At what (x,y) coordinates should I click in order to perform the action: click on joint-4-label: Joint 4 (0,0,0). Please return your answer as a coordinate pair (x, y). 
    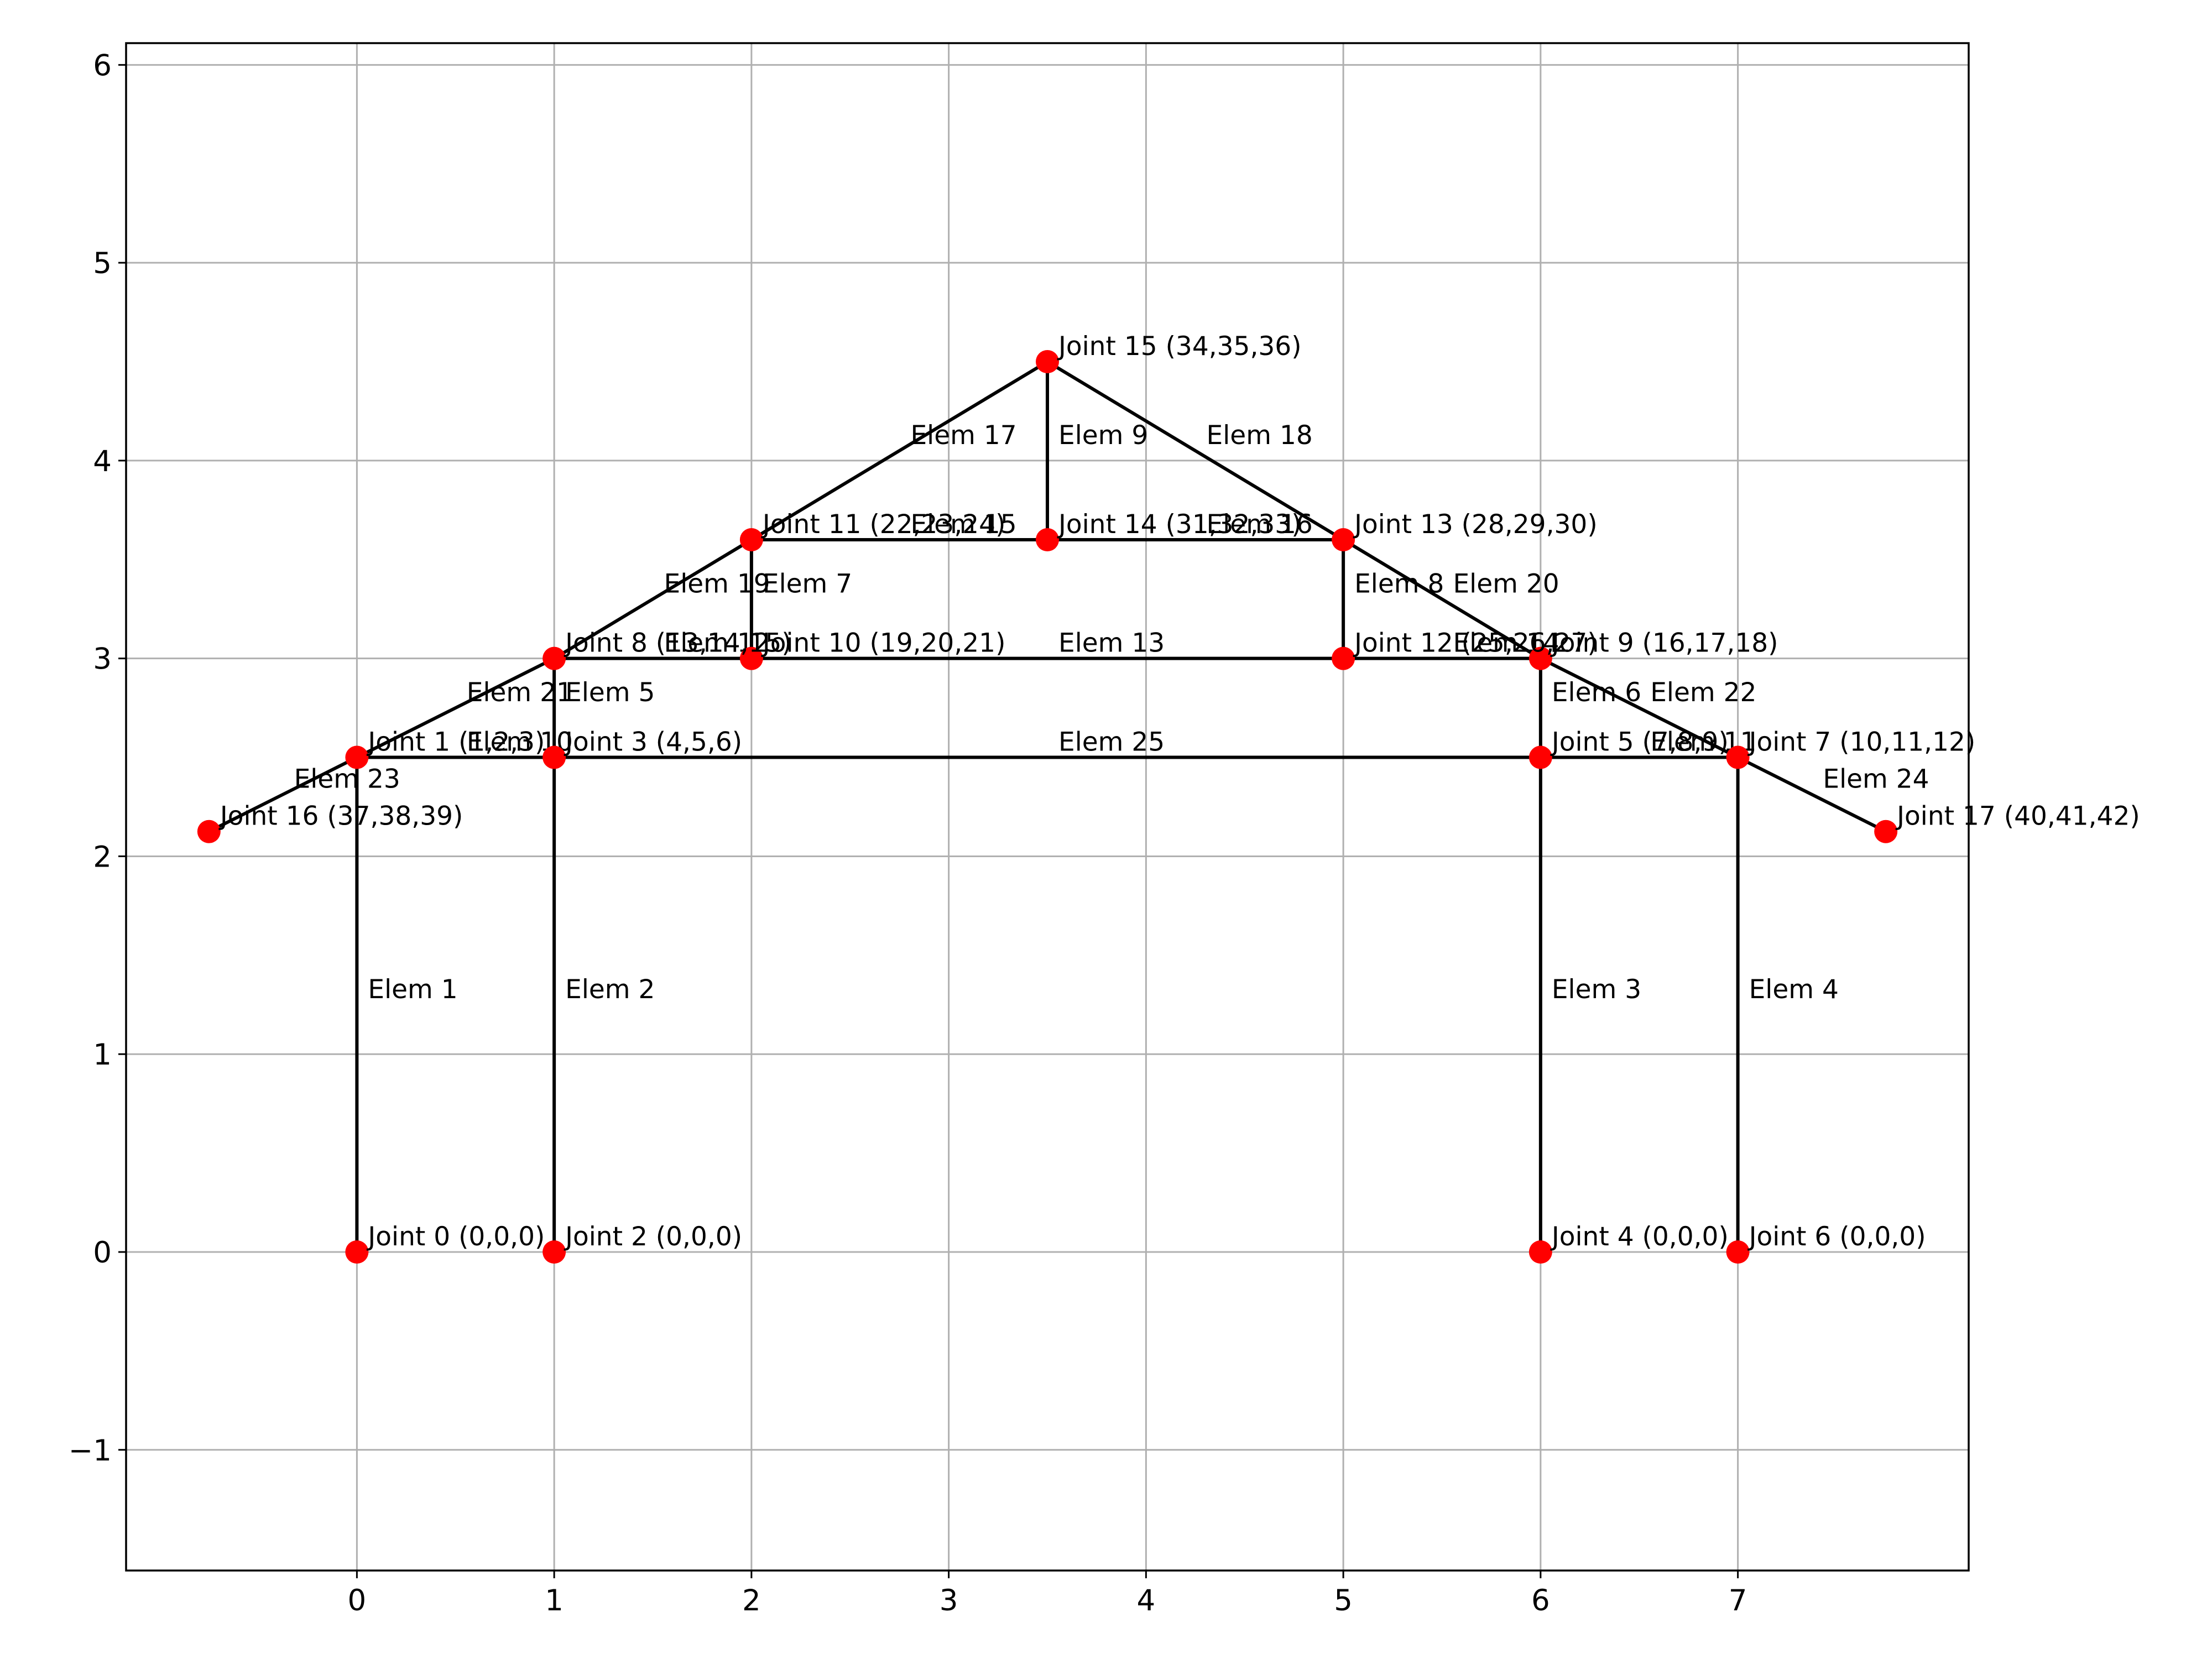
    Looking at the image, I should click on (1640, 1237).